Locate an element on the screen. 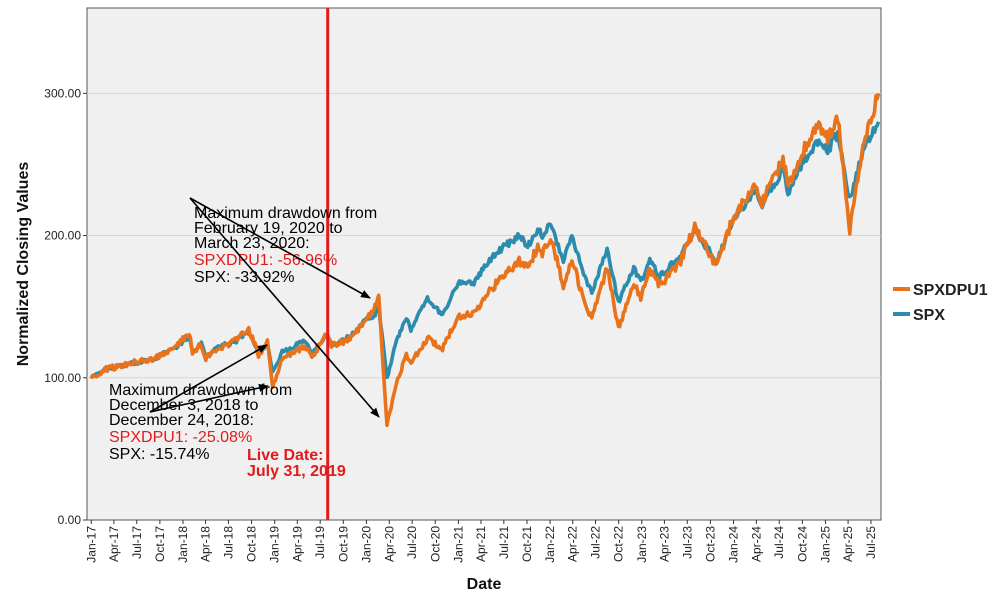 This screenshot has height=600, width=1000. x-tick-label: Oct-22 is located at coordinates (619, 544).